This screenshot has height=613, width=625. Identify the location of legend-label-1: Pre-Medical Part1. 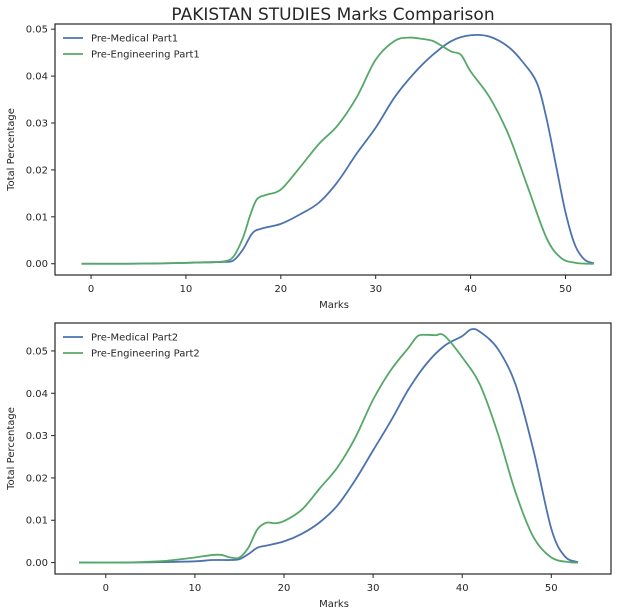
(134, 39).